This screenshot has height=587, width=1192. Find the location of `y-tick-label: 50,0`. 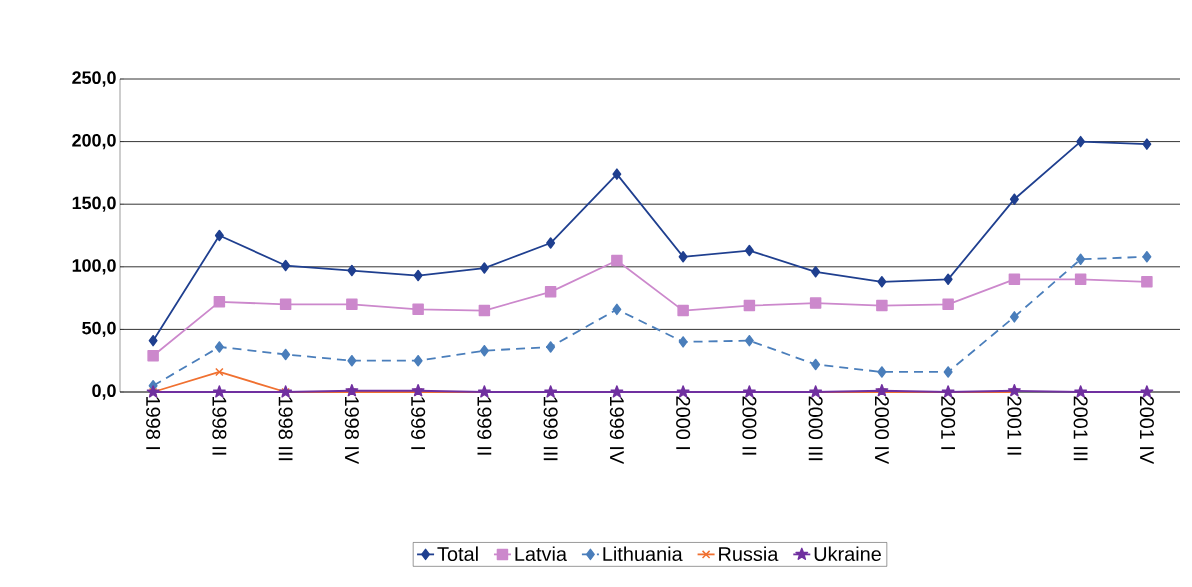

y-tick-label: 50,0 is located at coordinates (99, 329).